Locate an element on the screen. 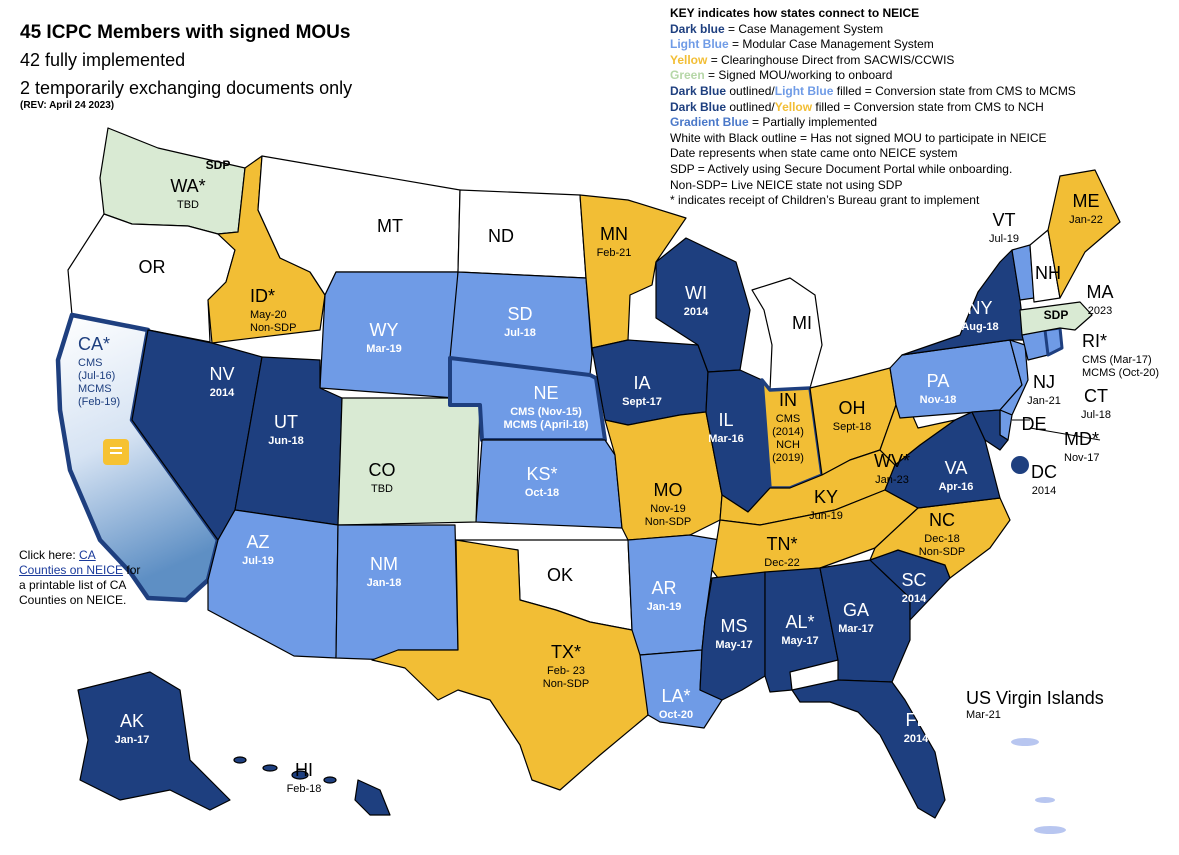 The height and width of the screenshot is (855, 1179). state-label-pa: PA is located at coordinates (938, 381).